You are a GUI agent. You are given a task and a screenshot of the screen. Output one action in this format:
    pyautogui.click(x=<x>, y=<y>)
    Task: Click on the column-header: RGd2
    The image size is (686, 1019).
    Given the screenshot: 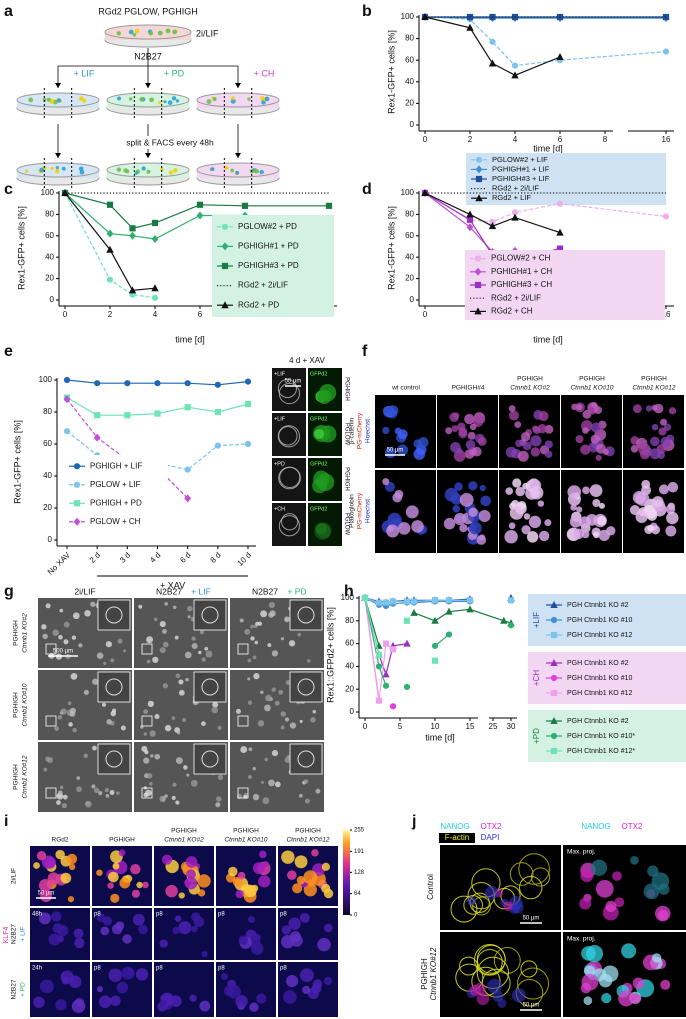 What is the action you would take?
    pyautogui.click(x=60, y=840)
    